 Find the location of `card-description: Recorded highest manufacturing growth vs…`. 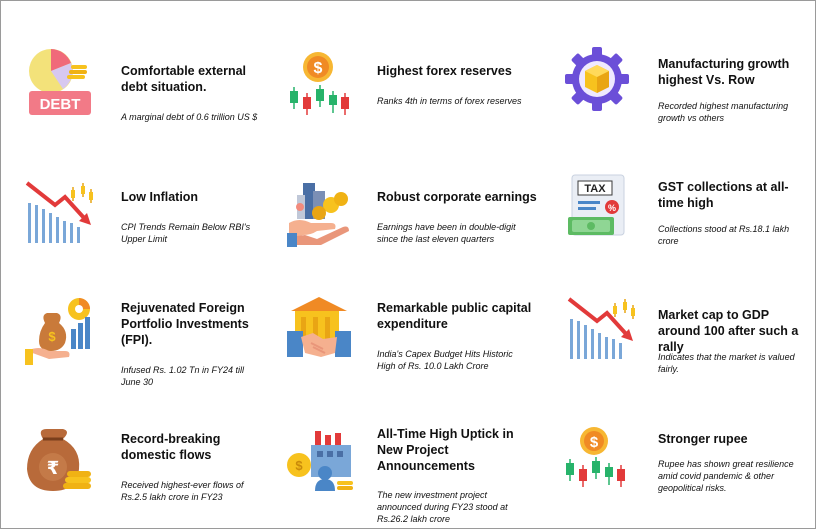

card-description: Recorded highest manufacturing growth vs… is located at coordinates (723, 112).